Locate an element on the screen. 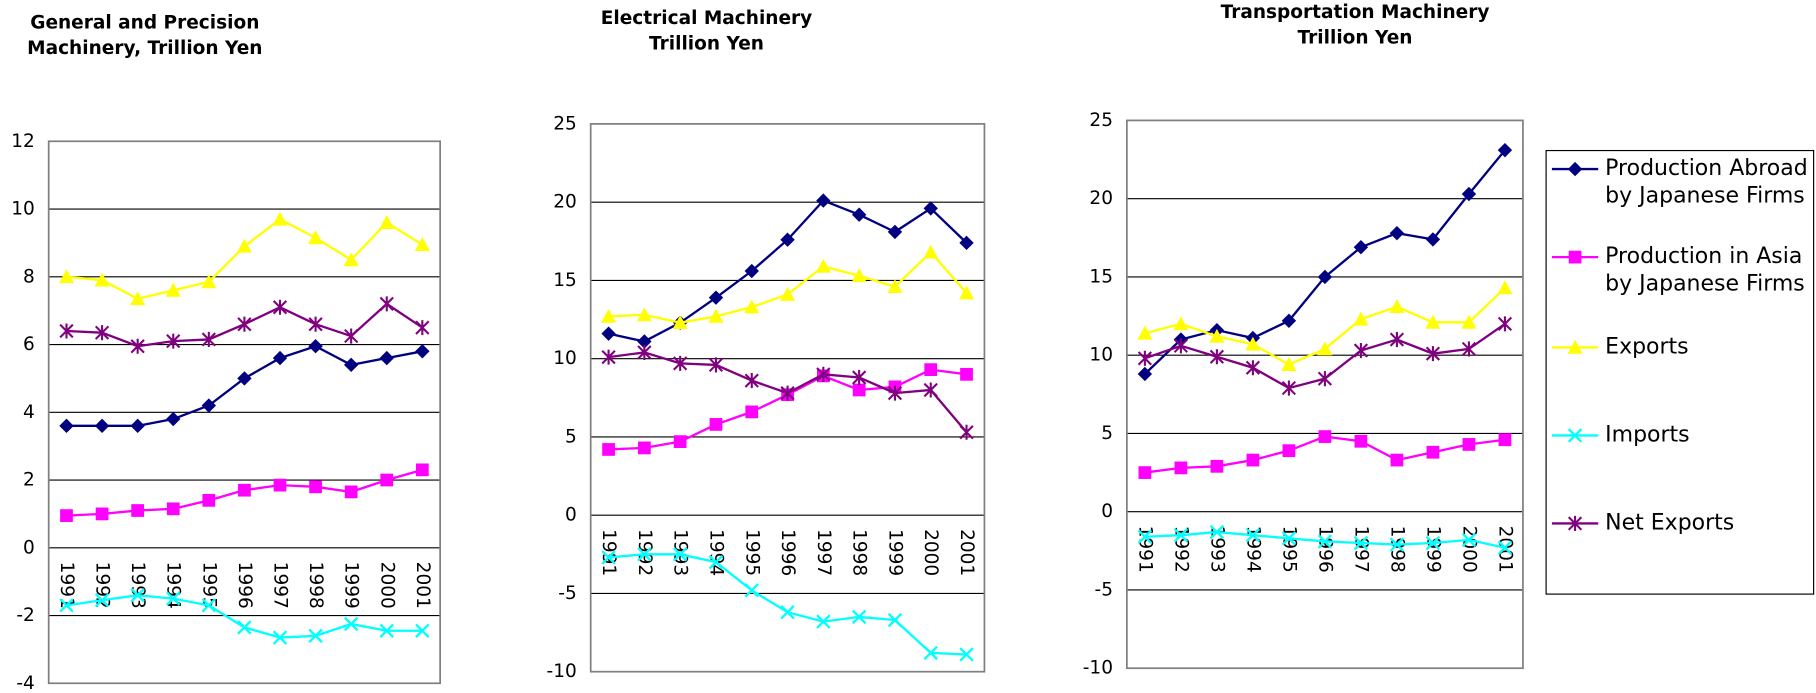 The image size is (1816, 693). x-tick-label: 1994 is located at coordinates (1252, 549).